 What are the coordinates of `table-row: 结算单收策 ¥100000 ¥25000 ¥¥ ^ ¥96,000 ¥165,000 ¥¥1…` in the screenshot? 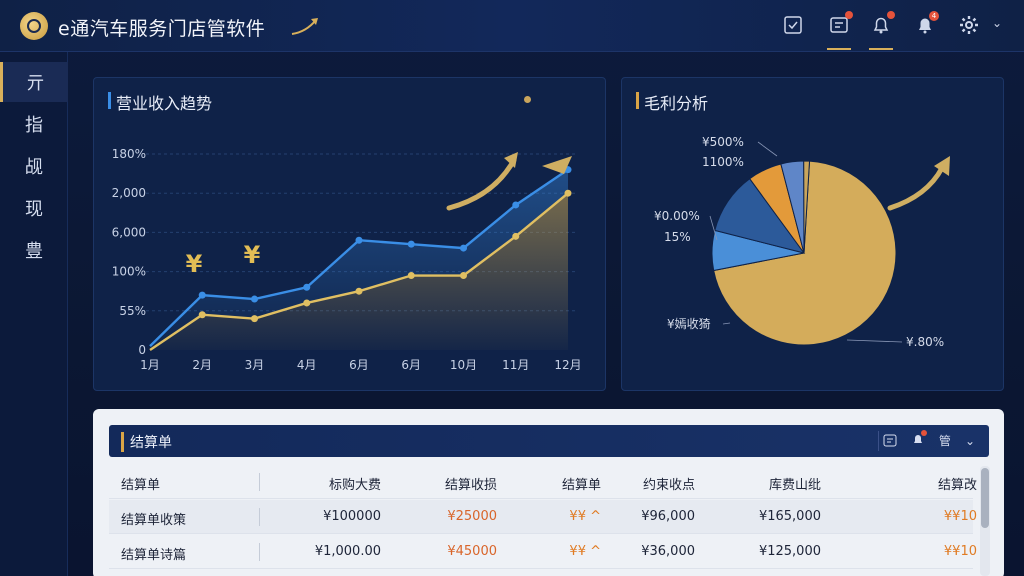 It's located at (543, 517).